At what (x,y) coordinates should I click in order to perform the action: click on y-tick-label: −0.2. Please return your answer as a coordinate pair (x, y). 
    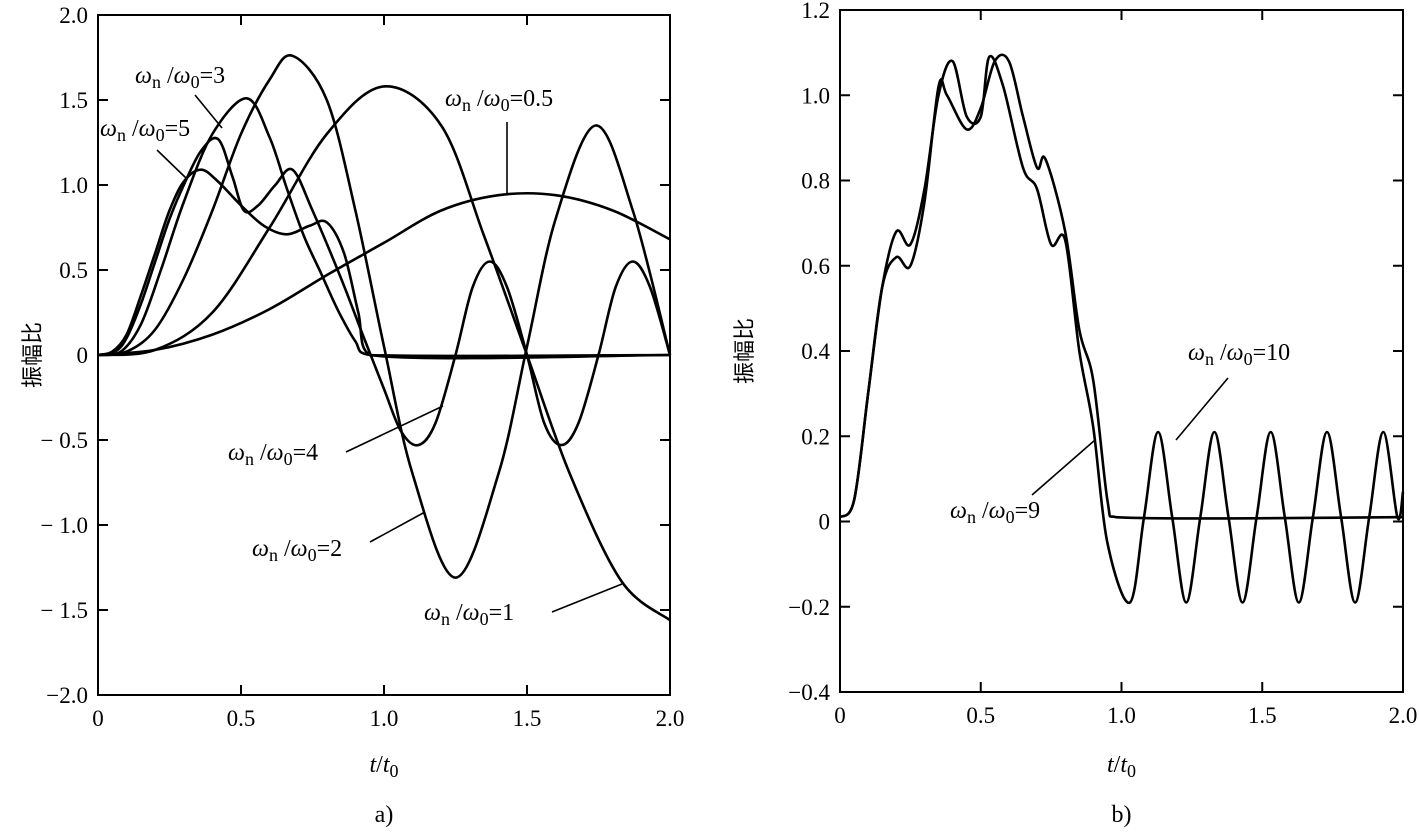
    Looking at the image, I should click on (809, 607).